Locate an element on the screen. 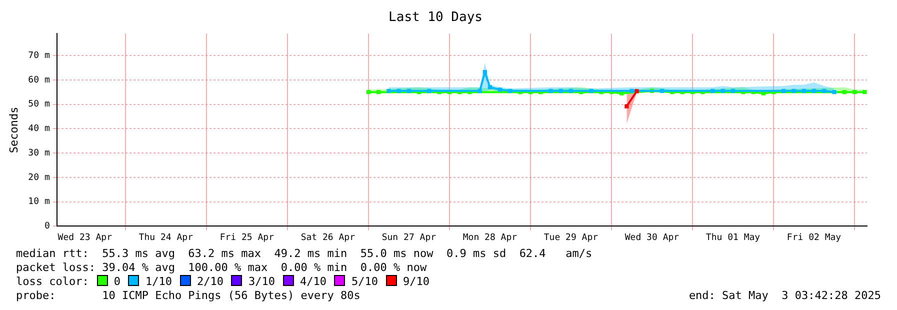 The width and height of the screenshot is (897, 310). y-tick-label: 60 m is located at coordinates (39, 80).